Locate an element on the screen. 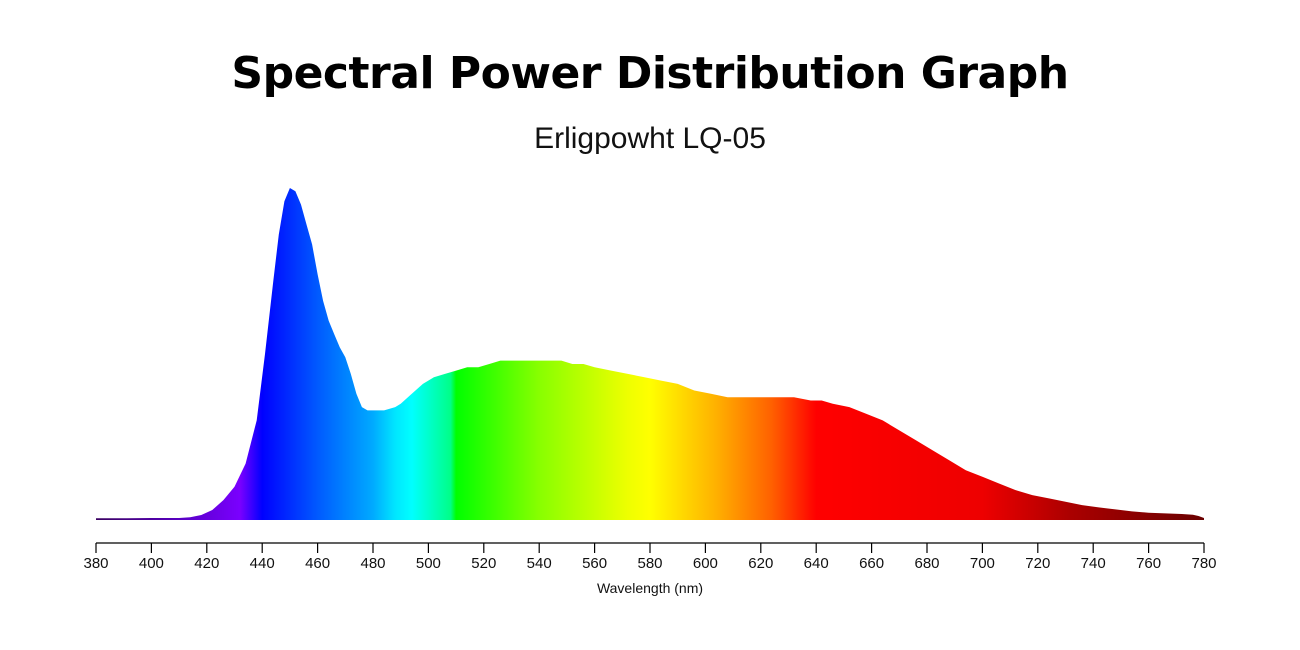 The width and height of the screenshot is (1300, 650). x-tick-label: 420 is located at coordinates (206, 563).